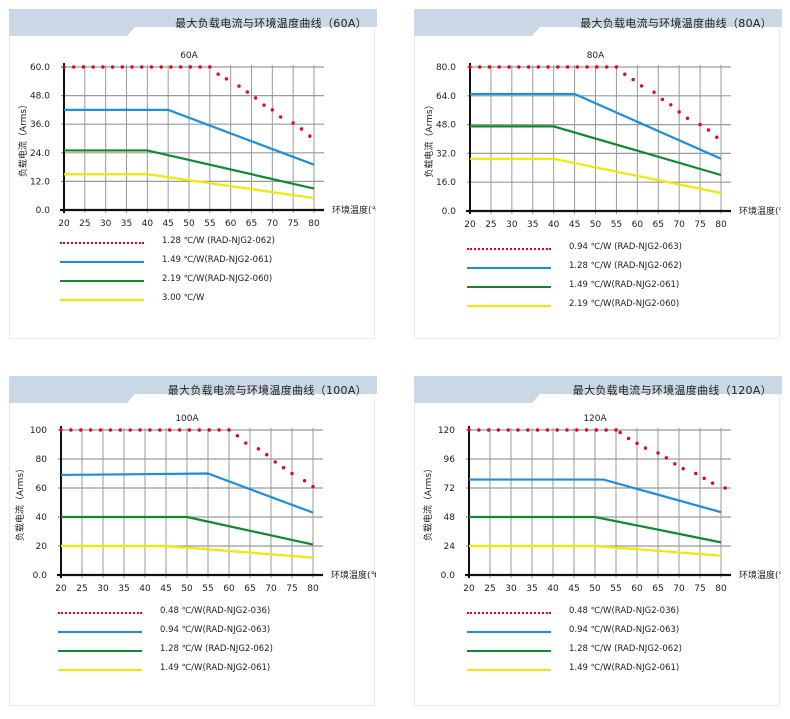 The width and height of the screenshot is (790, 719). Describe the element at coordinates (598, 394) in the screenshot. I see `panel-header: 最大负载电流与环境温度曲线（120A）` at that location.